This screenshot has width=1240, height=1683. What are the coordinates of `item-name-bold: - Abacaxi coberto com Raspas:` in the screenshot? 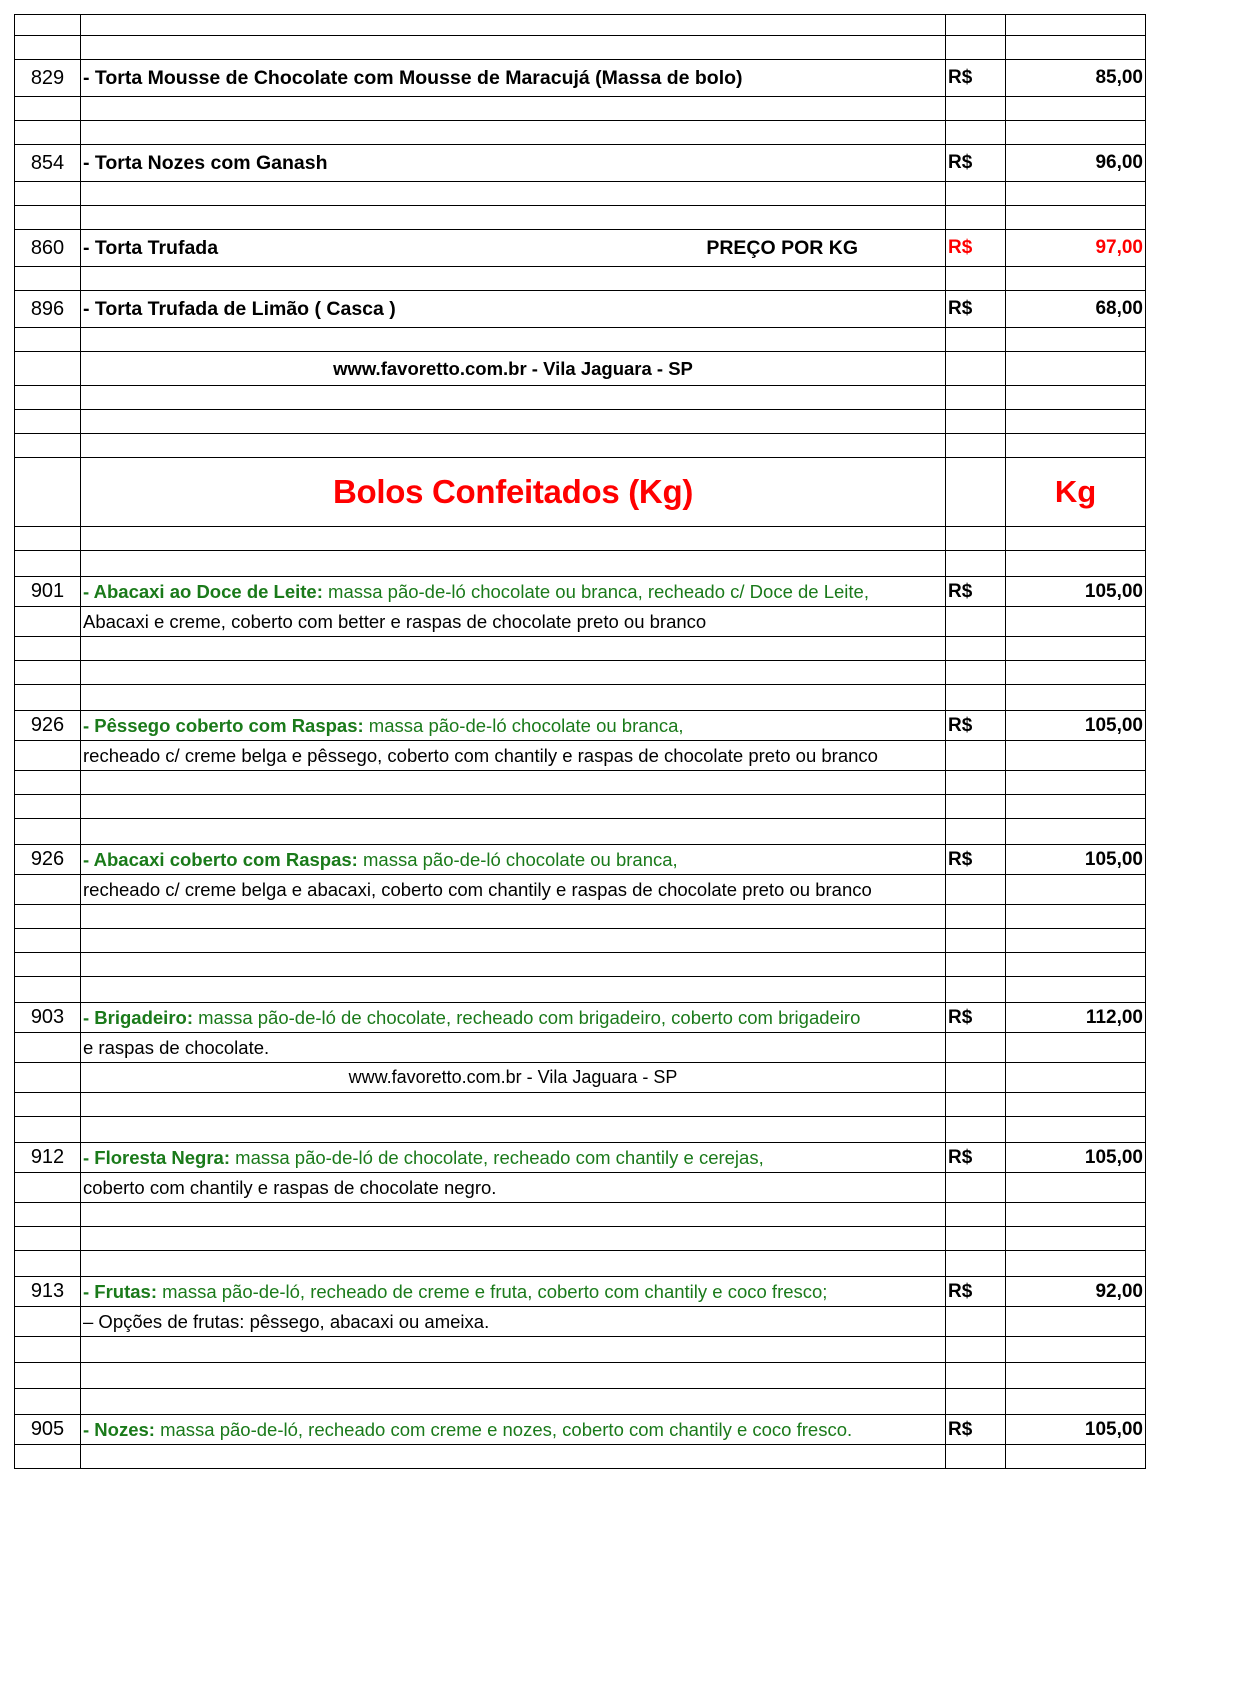 It's located at (220, 859).